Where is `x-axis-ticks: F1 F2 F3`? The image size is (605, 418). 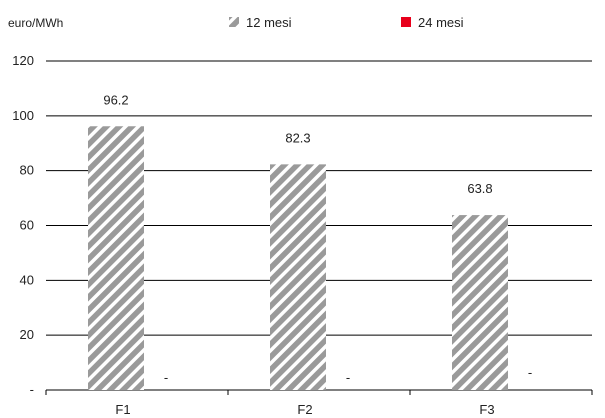 x-axis-ticks: F1 F2 F3 is located at coordinates (319, 403).